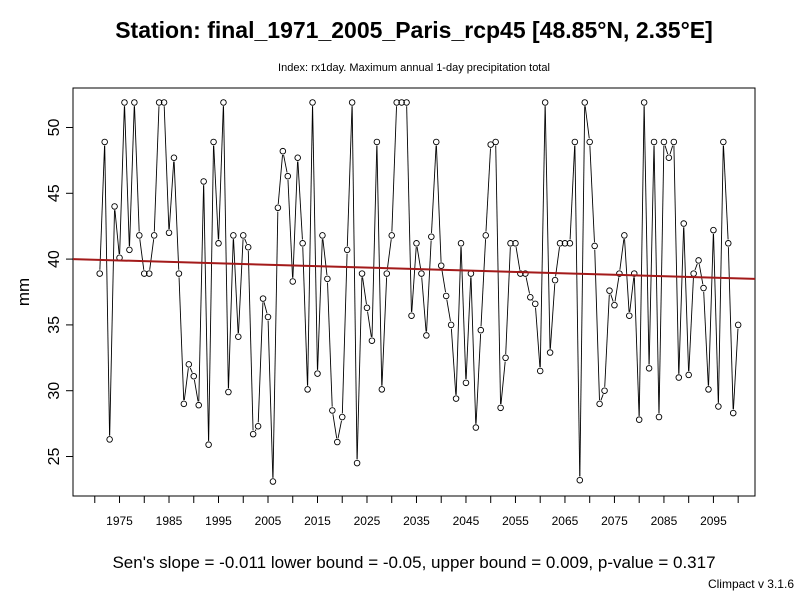  What do you see at coordinates (713, 521) in the screenshot?
I see `x-tick-label: 2095` at bounding box center [713, 521].